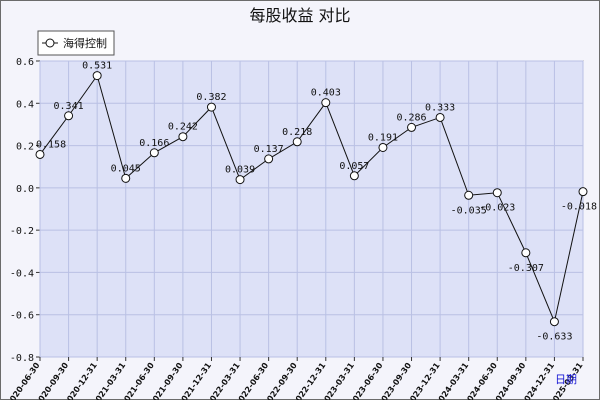  I want to click on data-label: 0.137, so click(269, 149).